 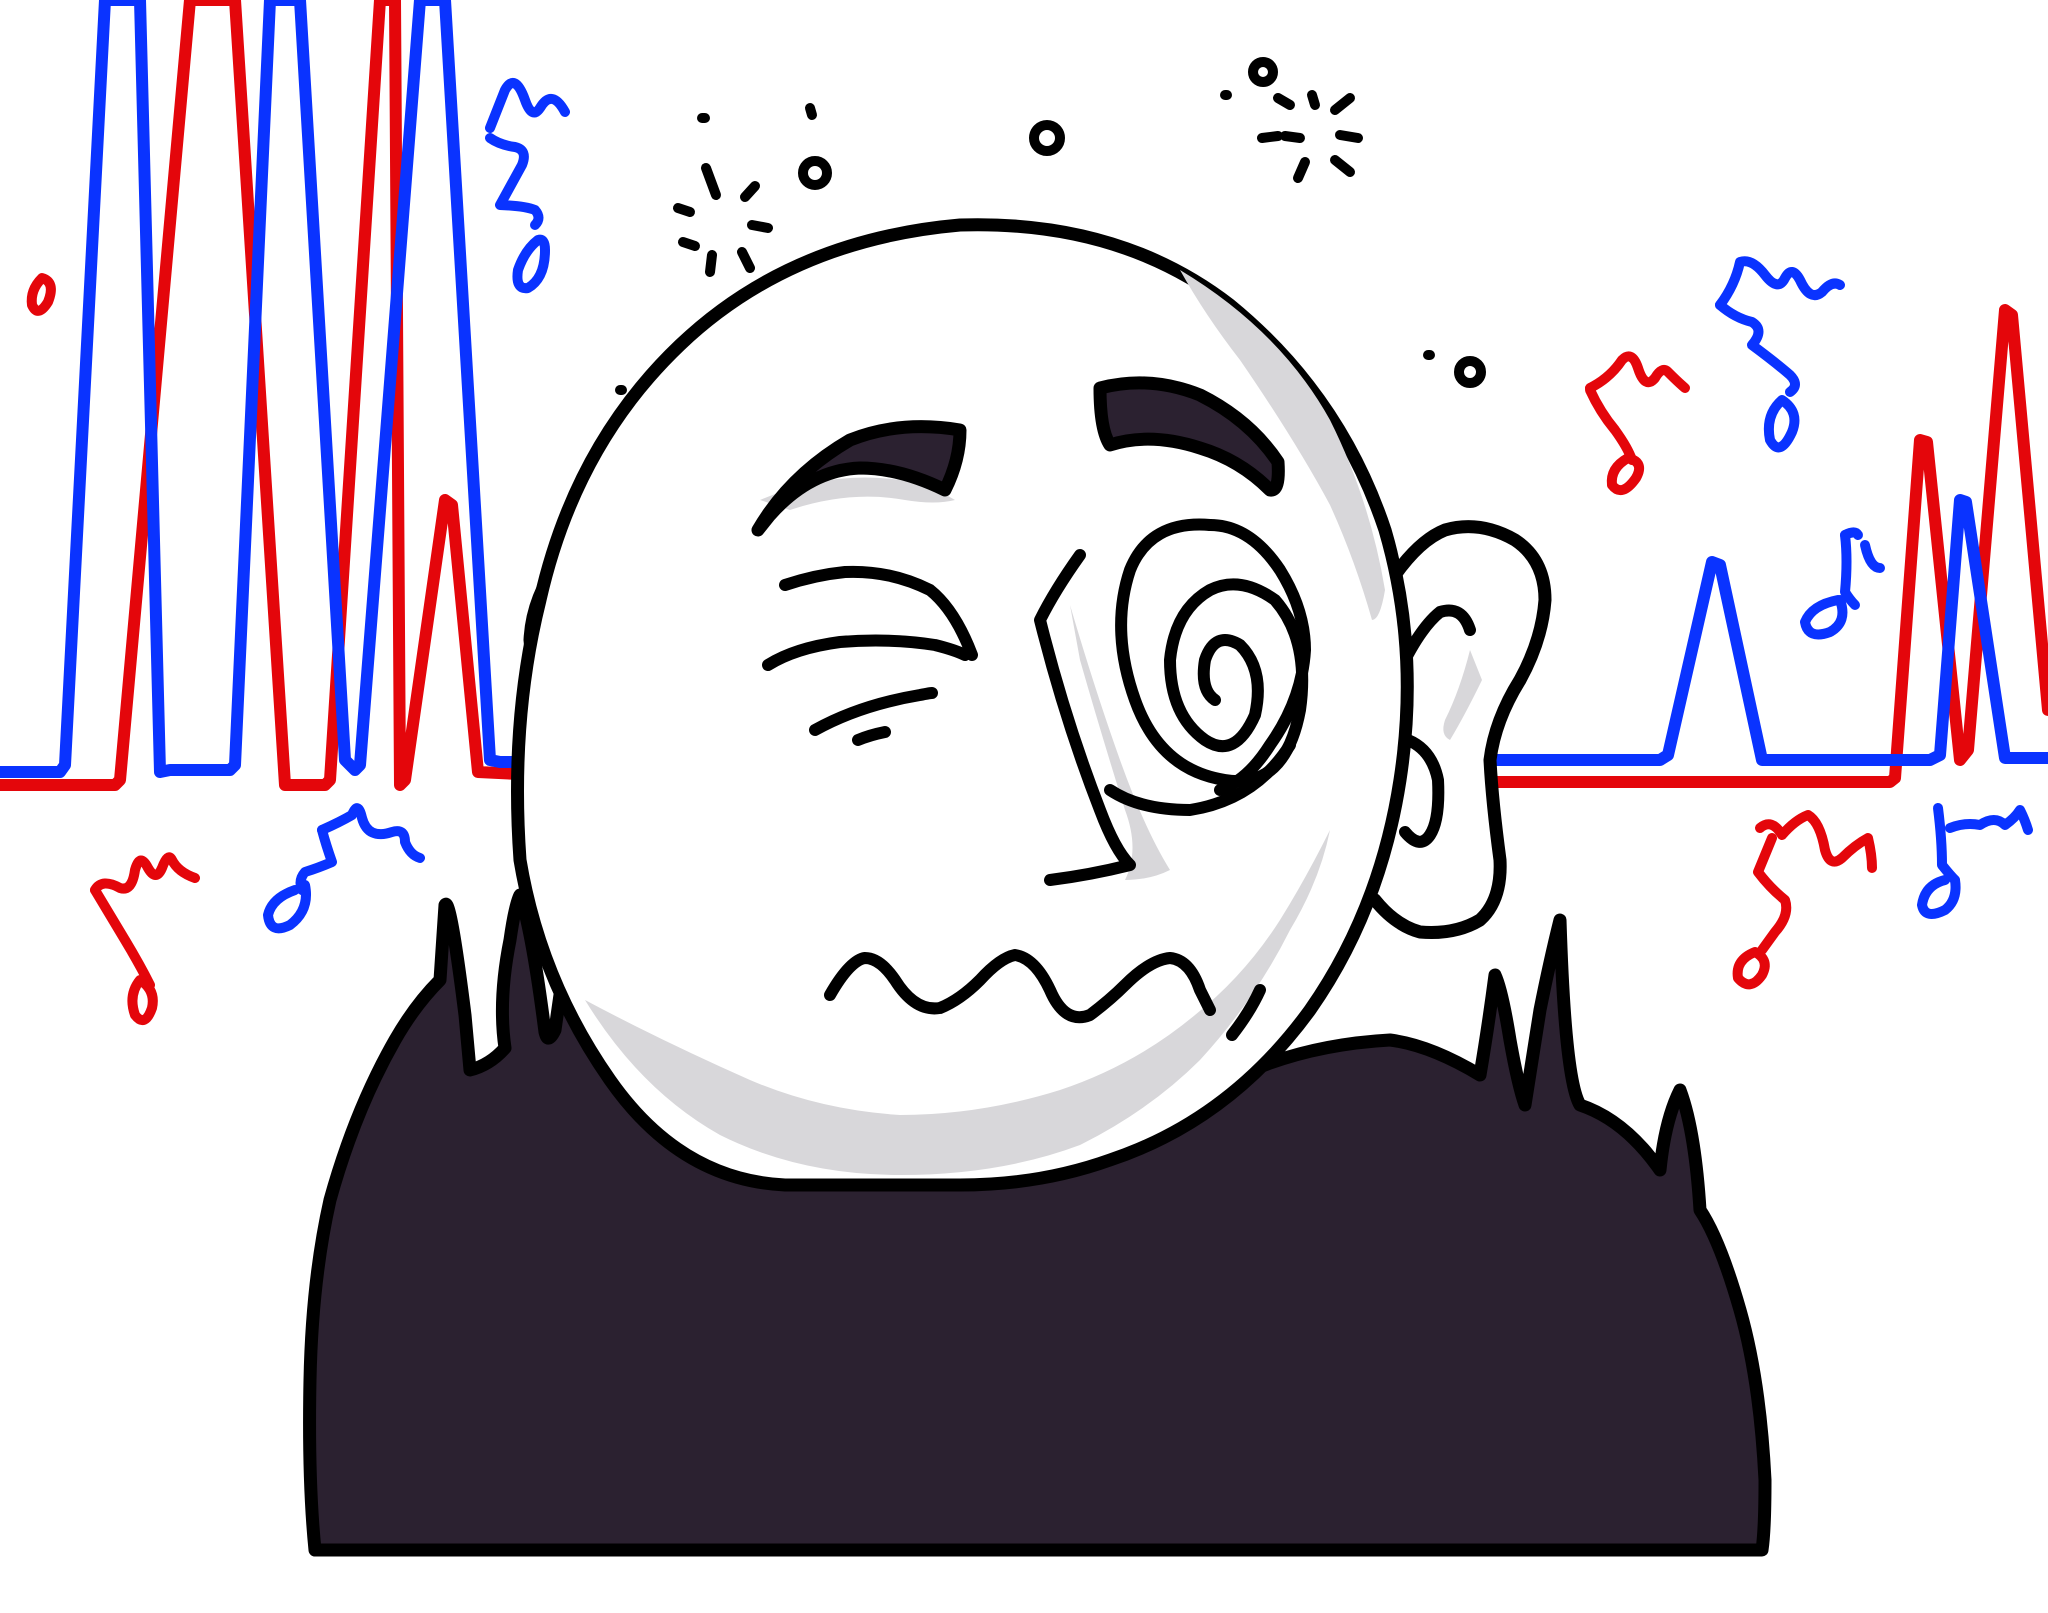 What do you see at coordinates (1462, 695) in the screenshot?
I see `right-ear-shadow` at bounding box center [1462, 695].